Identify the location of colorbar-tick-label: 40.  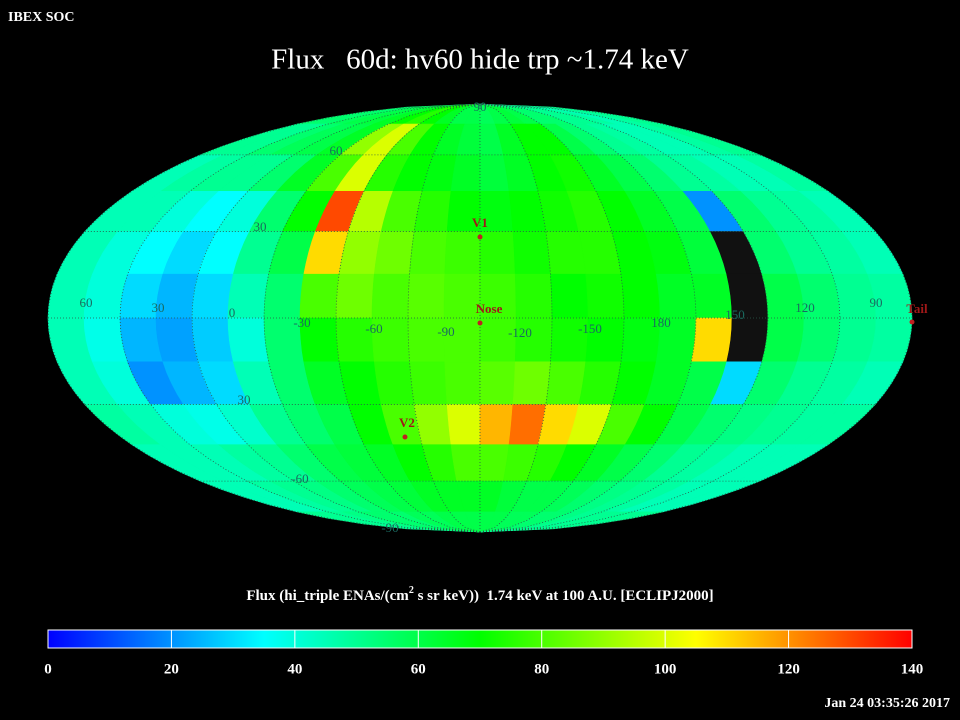
(294, 669).